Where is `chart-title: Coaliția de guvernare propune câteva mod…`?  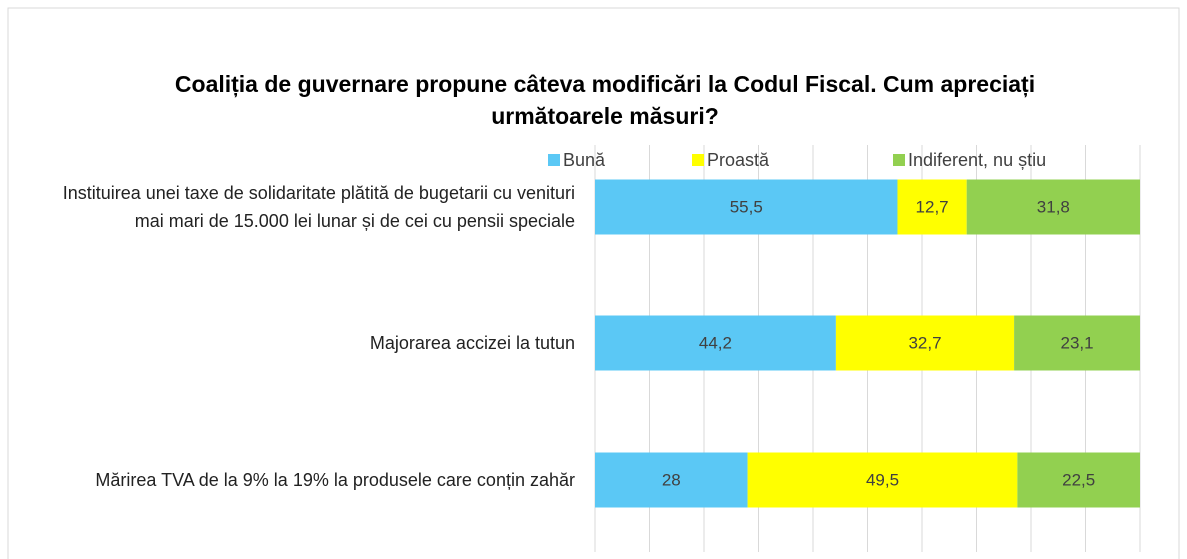
chart-title: Coaliția de guvernare propune câteva mod… is located at coordinates (605, 100).